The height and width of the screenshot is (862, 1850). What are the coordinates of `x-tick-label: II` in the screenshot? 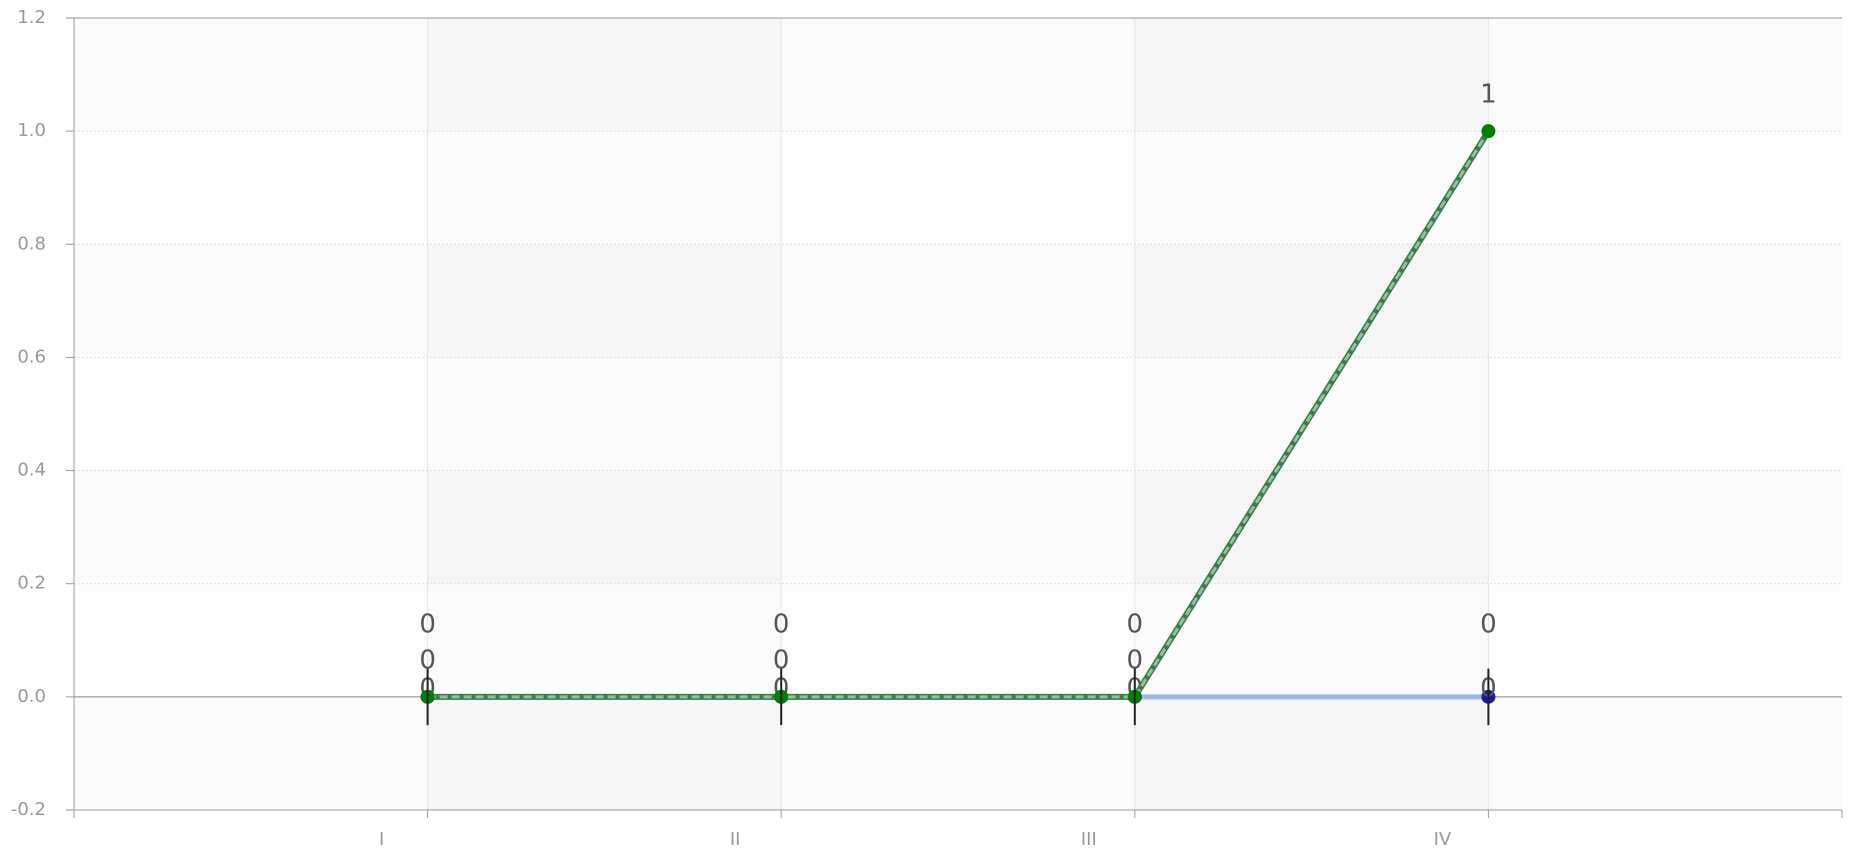 It's located at (735, 839).